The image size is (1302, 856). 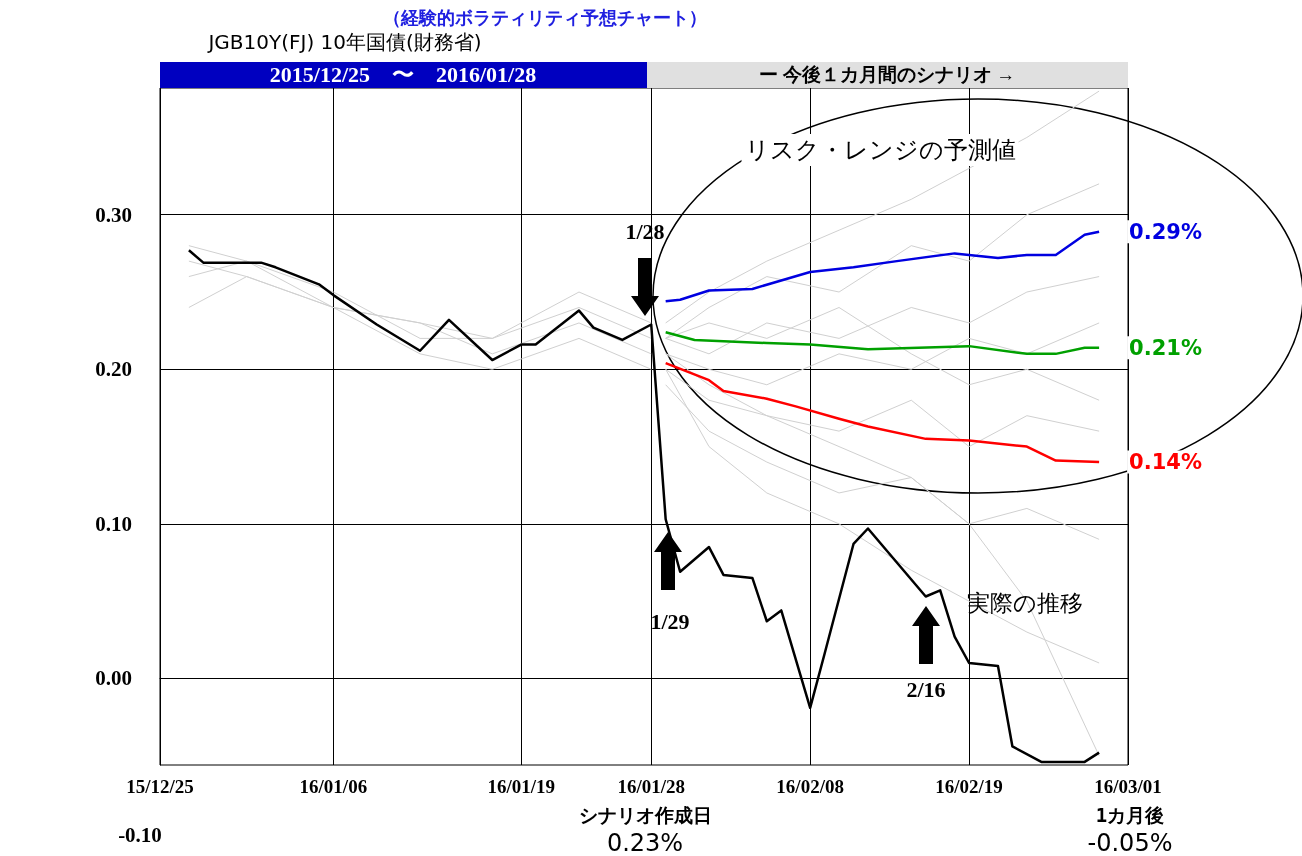 I want to click on chart-subtitle: JGB10Y(FJ) 10年国債(財務省), so click(x=345, y=42).